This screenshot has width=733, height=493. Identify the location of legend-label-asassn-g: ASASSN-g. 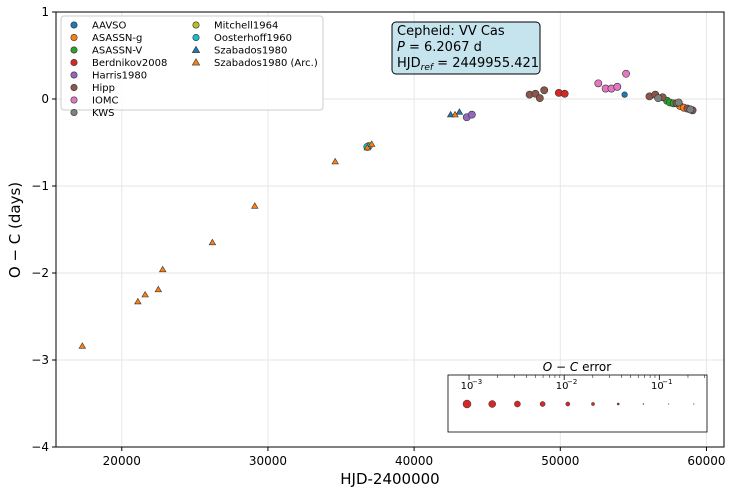
(117, 38).